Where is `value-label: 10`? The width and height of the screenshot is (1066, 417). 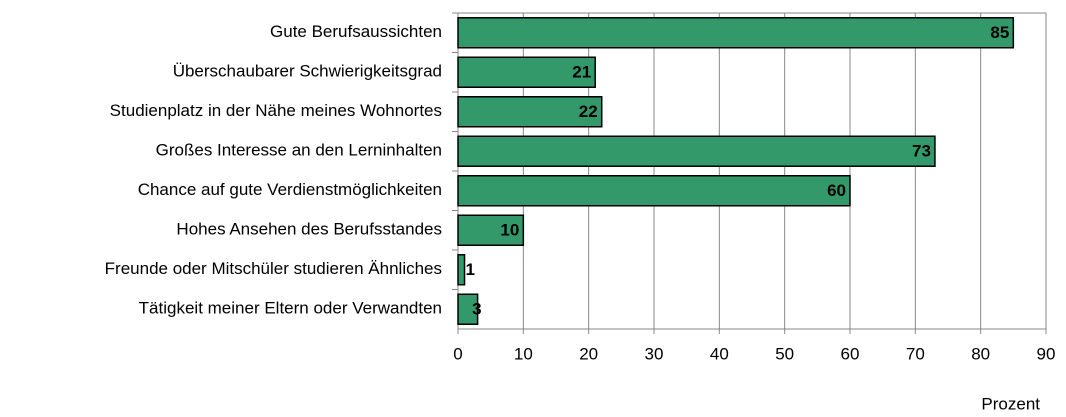
value-label: 10 is located at coordinates (509, 230).